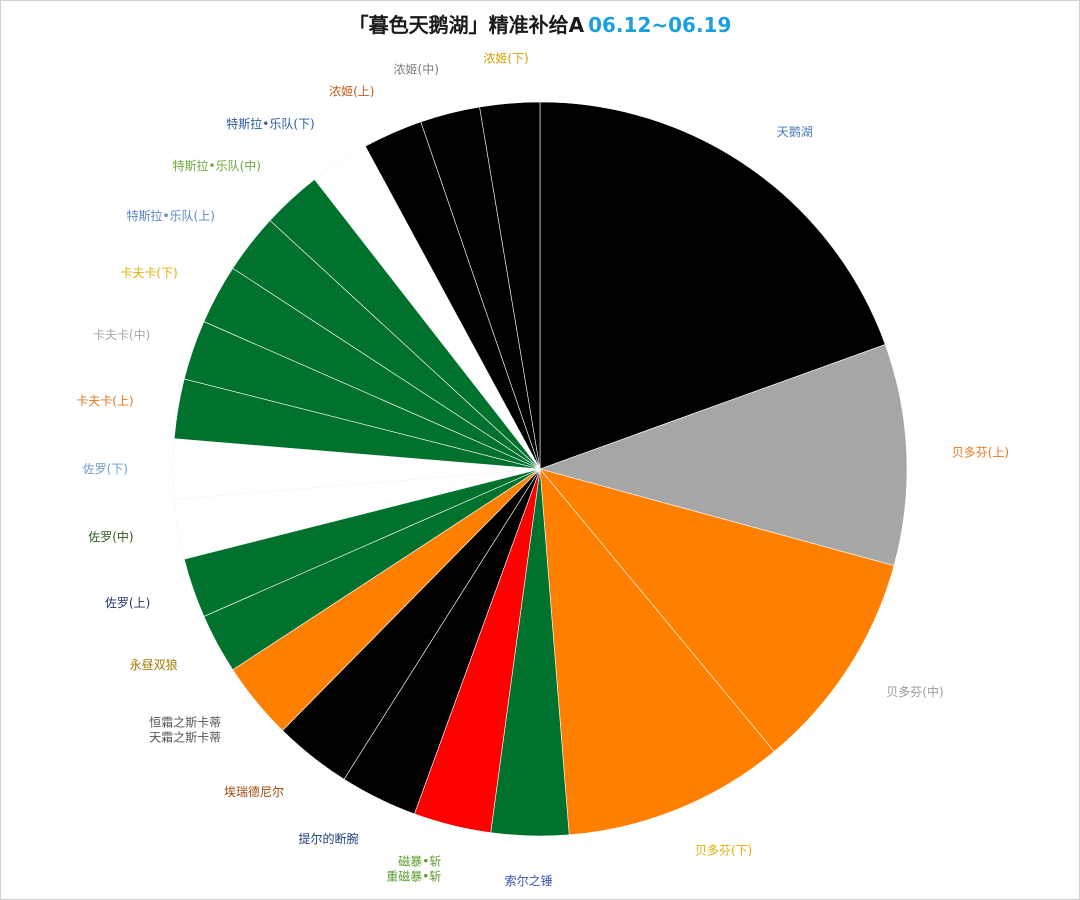  Describe the element at coordinates (723, 851) in the screenshot. I see `slice-label: 贝多芬(下)` at that location.